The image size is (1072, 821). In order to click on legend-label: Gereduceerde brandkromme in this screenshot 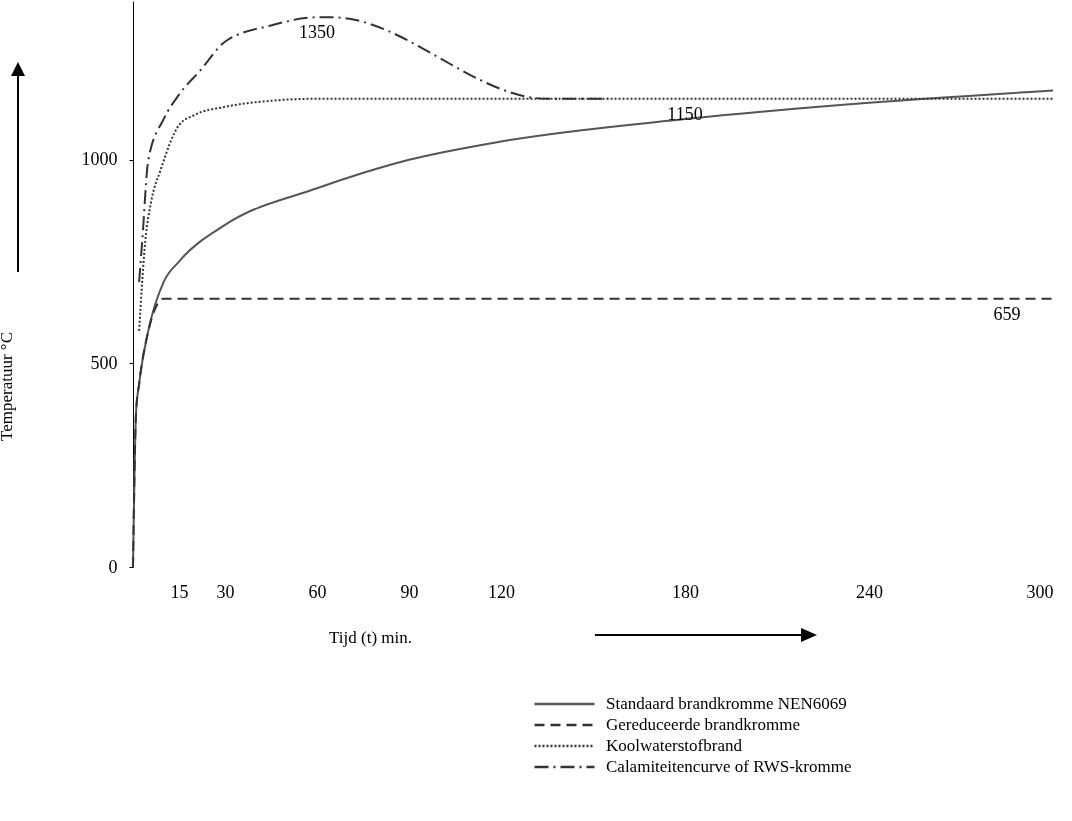, I will do `click(703, 724)`.